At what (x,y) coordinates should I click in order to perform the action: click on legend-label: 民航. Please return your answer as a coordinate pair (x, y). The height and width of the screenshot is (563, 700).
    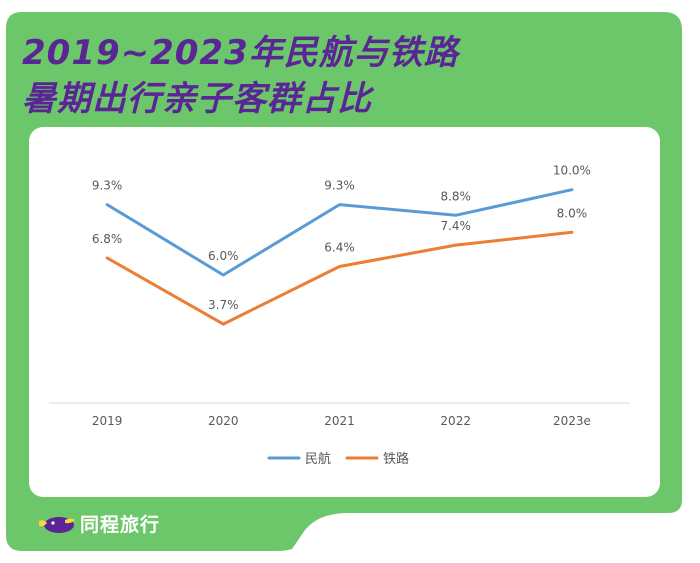
    Looking at the image, I should click on (318, 459).